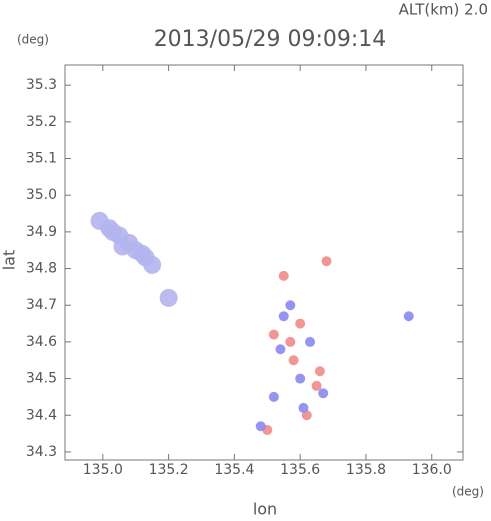 The image size is (491, 521). Describe the element at coordinates (443, 10) in the screenshot. I see `altitude: ALT(km) 2.0` at that location.